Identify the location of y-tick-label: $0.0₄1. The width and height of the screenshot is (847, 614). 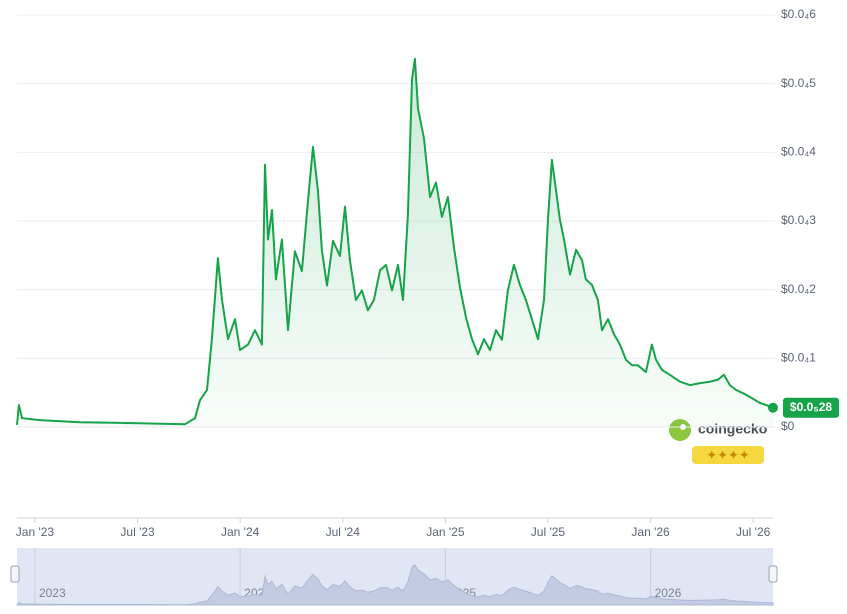
(798, 358).